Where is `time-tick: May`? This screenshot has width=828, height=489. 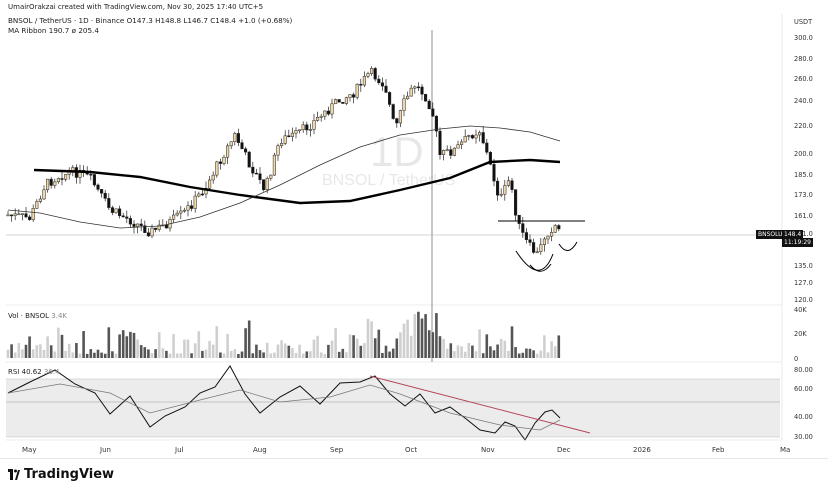 time-tick: May is located at coordinates (29, 450).